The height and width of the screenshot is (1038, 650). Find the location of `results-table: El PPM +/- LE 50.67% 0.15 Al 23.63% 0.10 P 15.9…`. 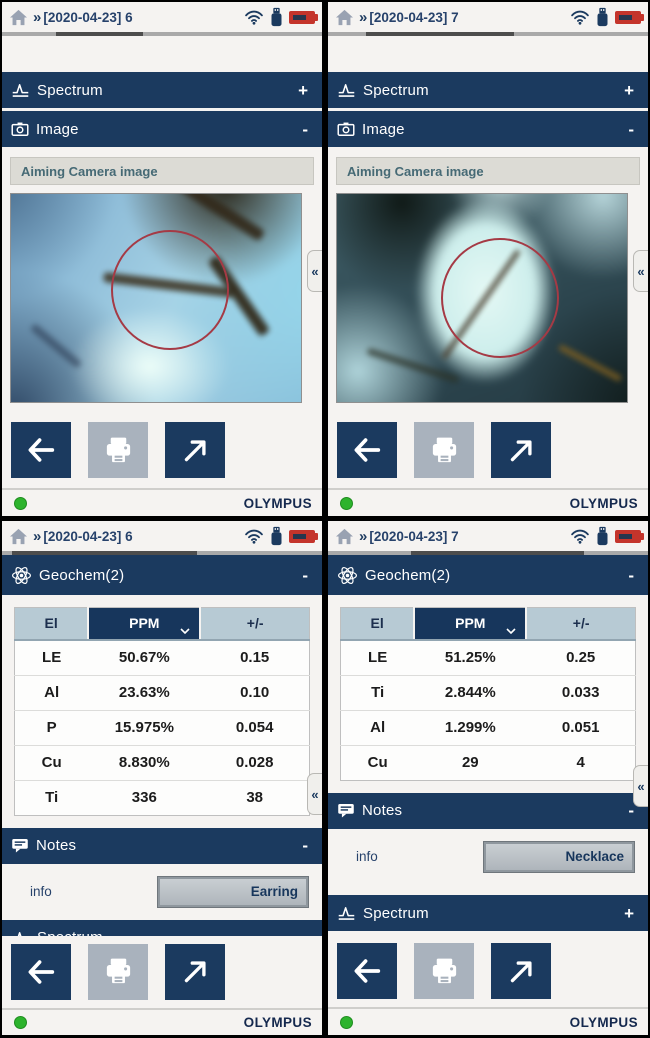

results-table: El PPM +/- LE 50.67% 0.15 Al 23.63% 0.10 P 15.9… is located at coordinates (162, 711).